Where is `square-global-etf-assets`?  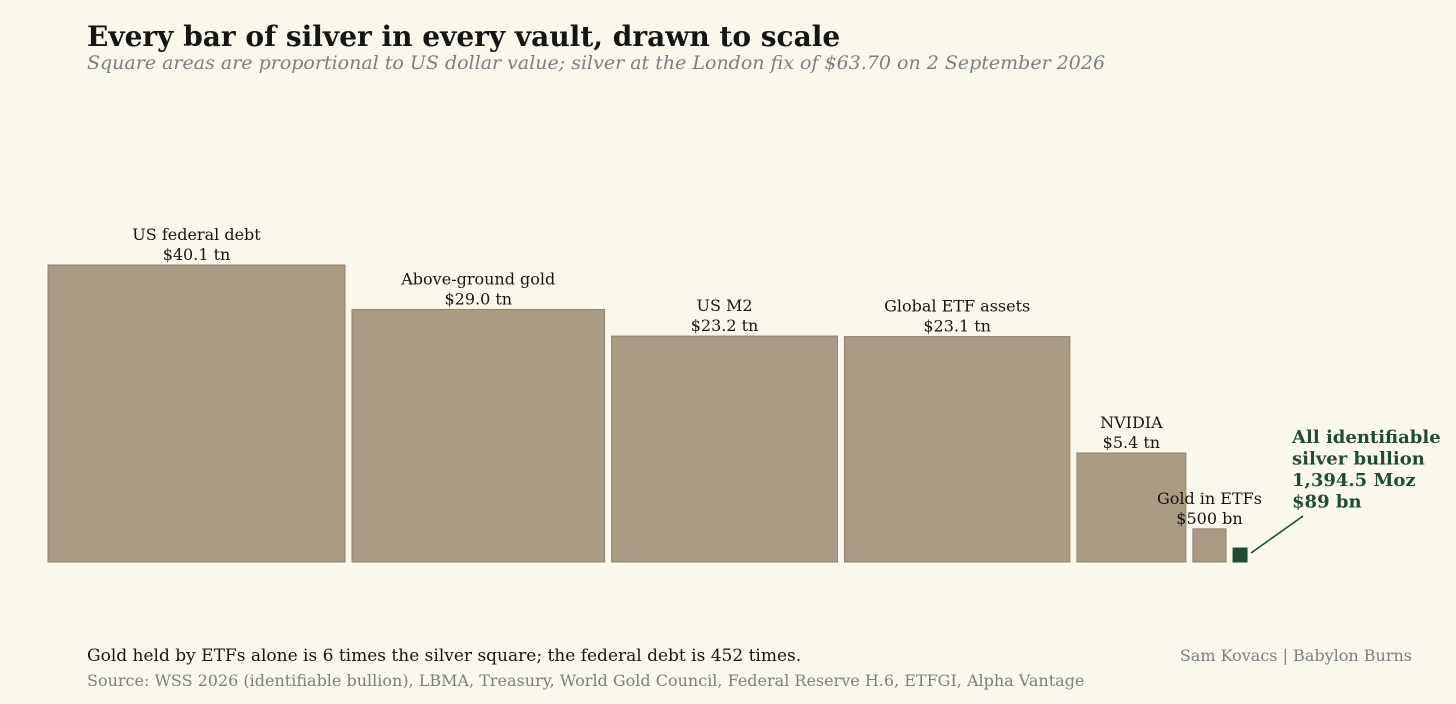 square-global-etf-assets is located at coordinates (957, 449).